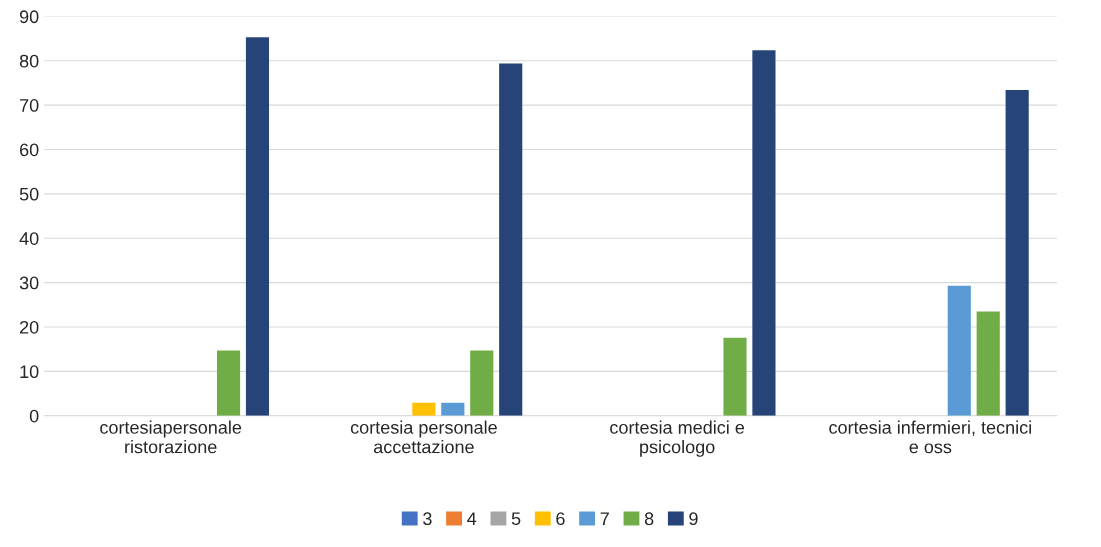  I want to click on y-tick-label: 10, so click(29, 372).